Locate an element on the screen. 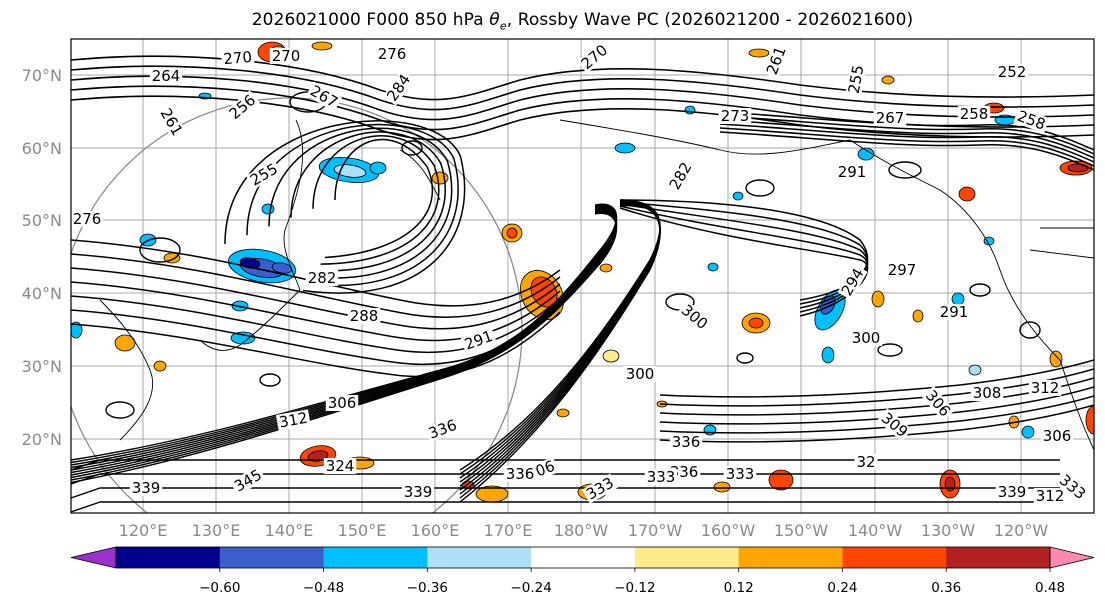  contour-label-text: 273 is located at coordinates (735, 116).